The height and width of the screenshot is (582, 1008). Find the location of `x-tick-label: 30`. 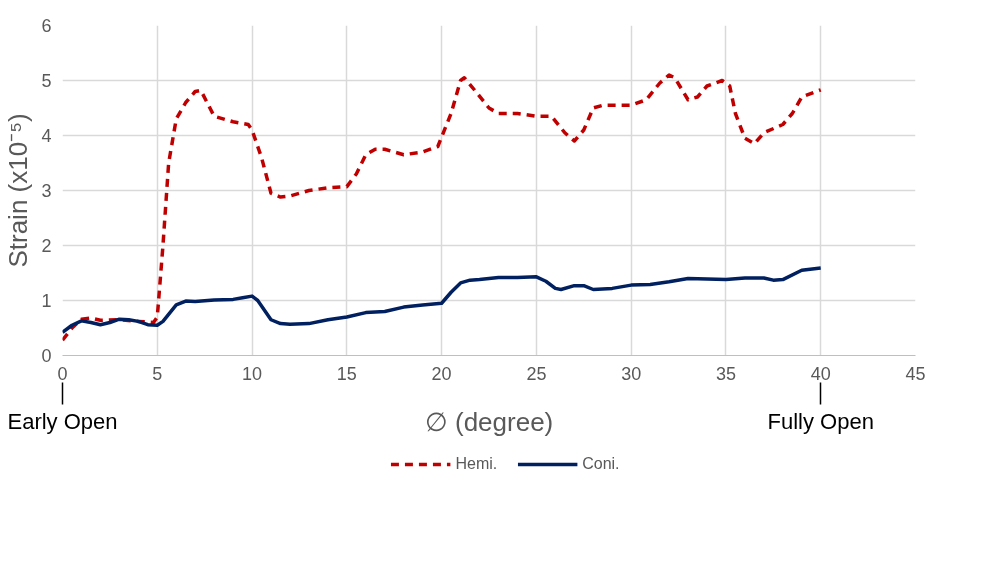

x-tick-label: 30 is located at coordinates (631, 373).